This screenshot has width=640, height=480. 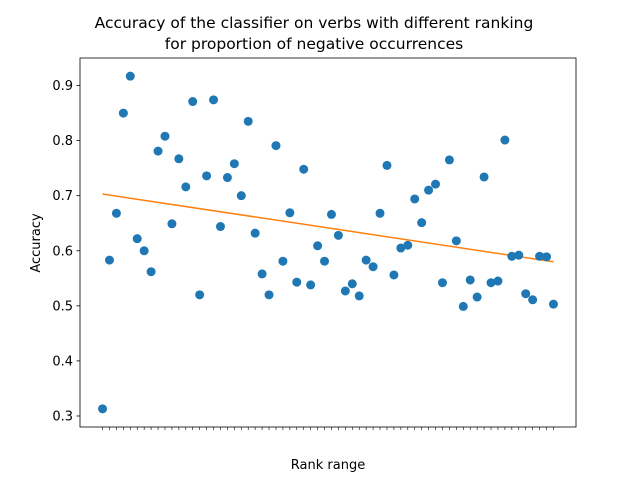 What do you see at coordinates (62, 416) in the screenshot?
I see `y-tick-label: 0.3` at bounding box center [62, 416].